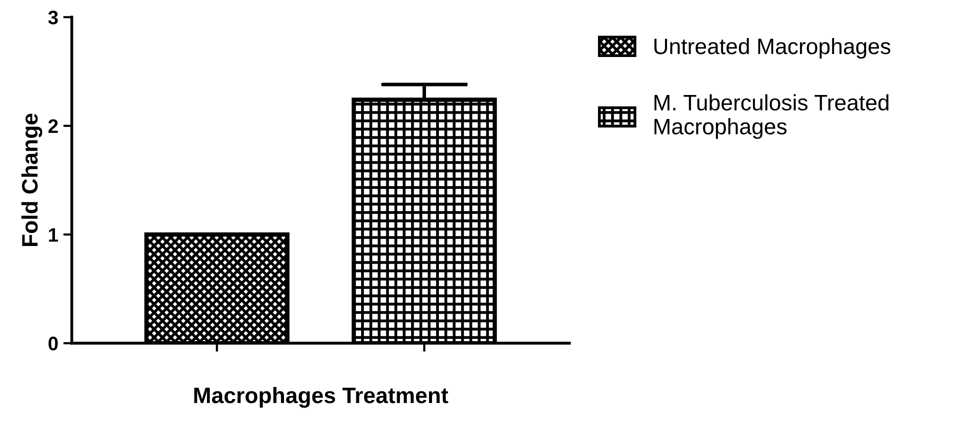 The height and width of the screenshot is (429, 957). Describe the element at coordinates (53, 343) in the screenshot. I see `y-tick-label: 0` at that location.